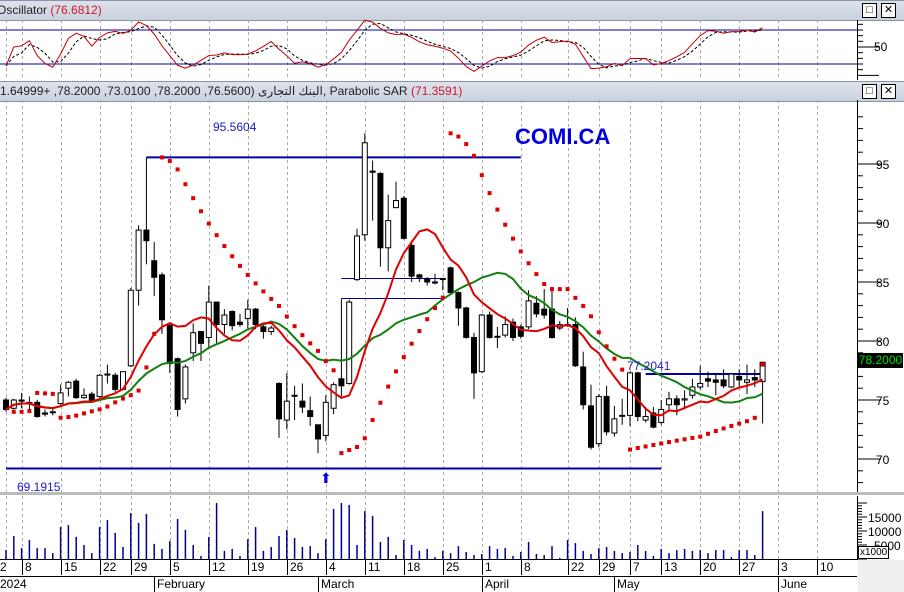 Image resolution: width=904 pixels, height=592 pixels. I want to click on volume-bars, so click(384, 531).